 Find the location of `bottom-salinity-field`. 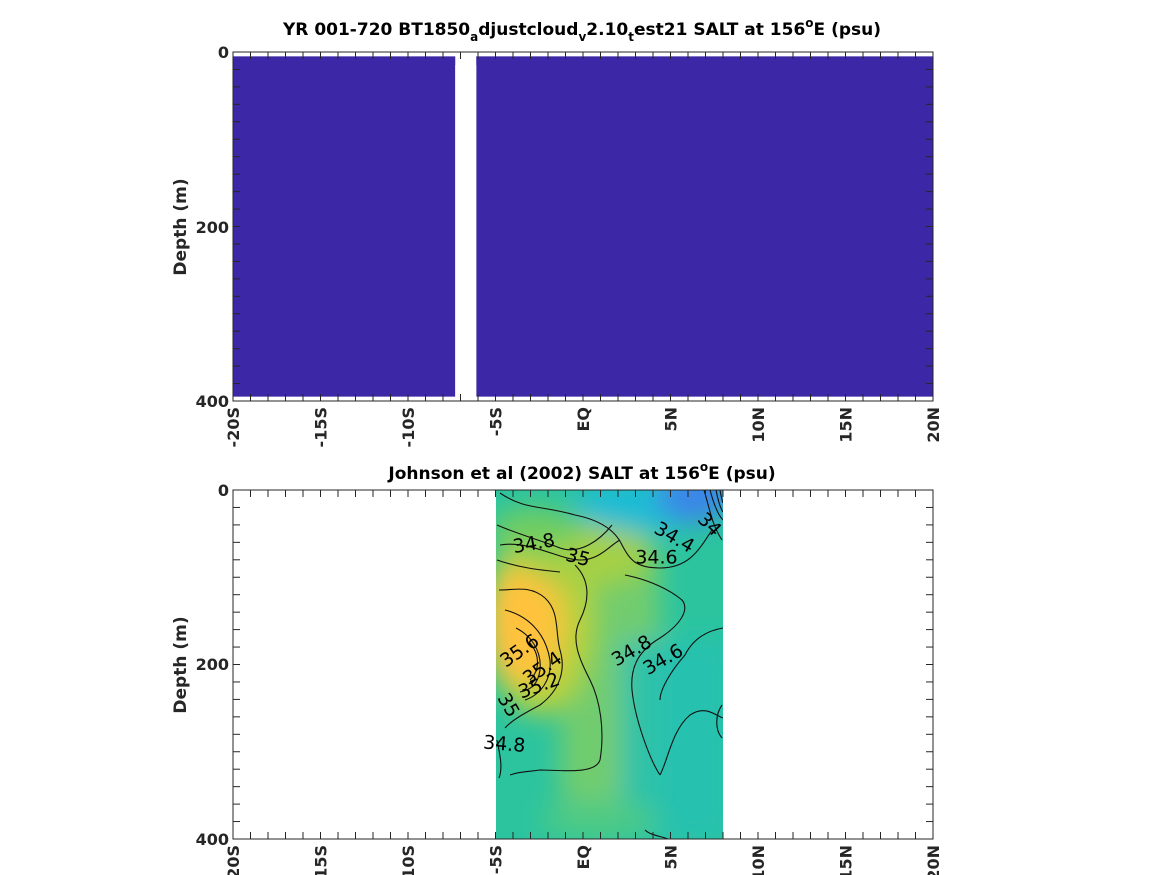

bottom-salinity-field is located at coordinates (609, 664).